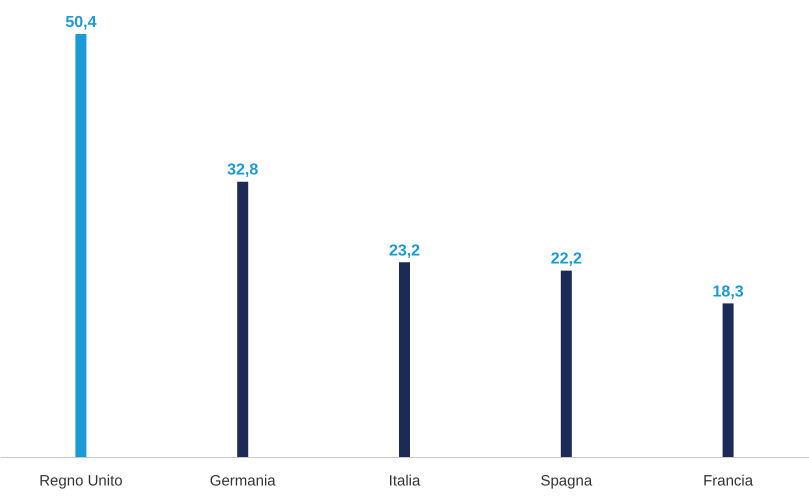 The image size is (809, 499). I want to click on x-tick-label: Germania, so click(243, 481).